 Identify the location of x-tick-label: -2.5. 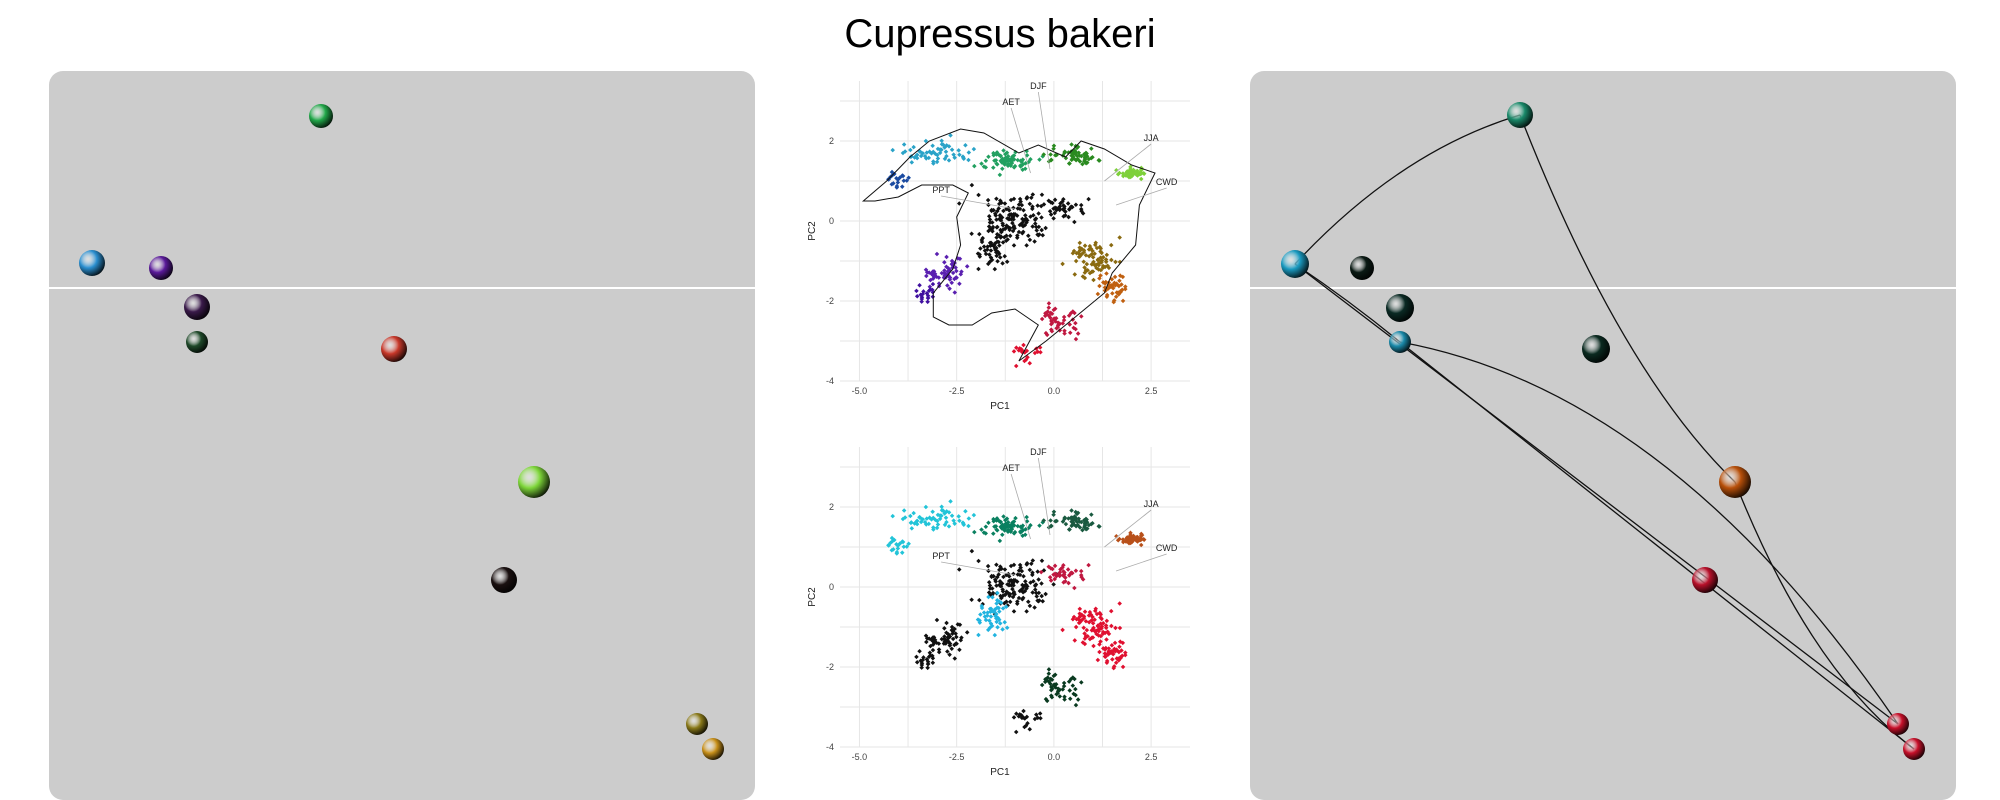
(957, 757).